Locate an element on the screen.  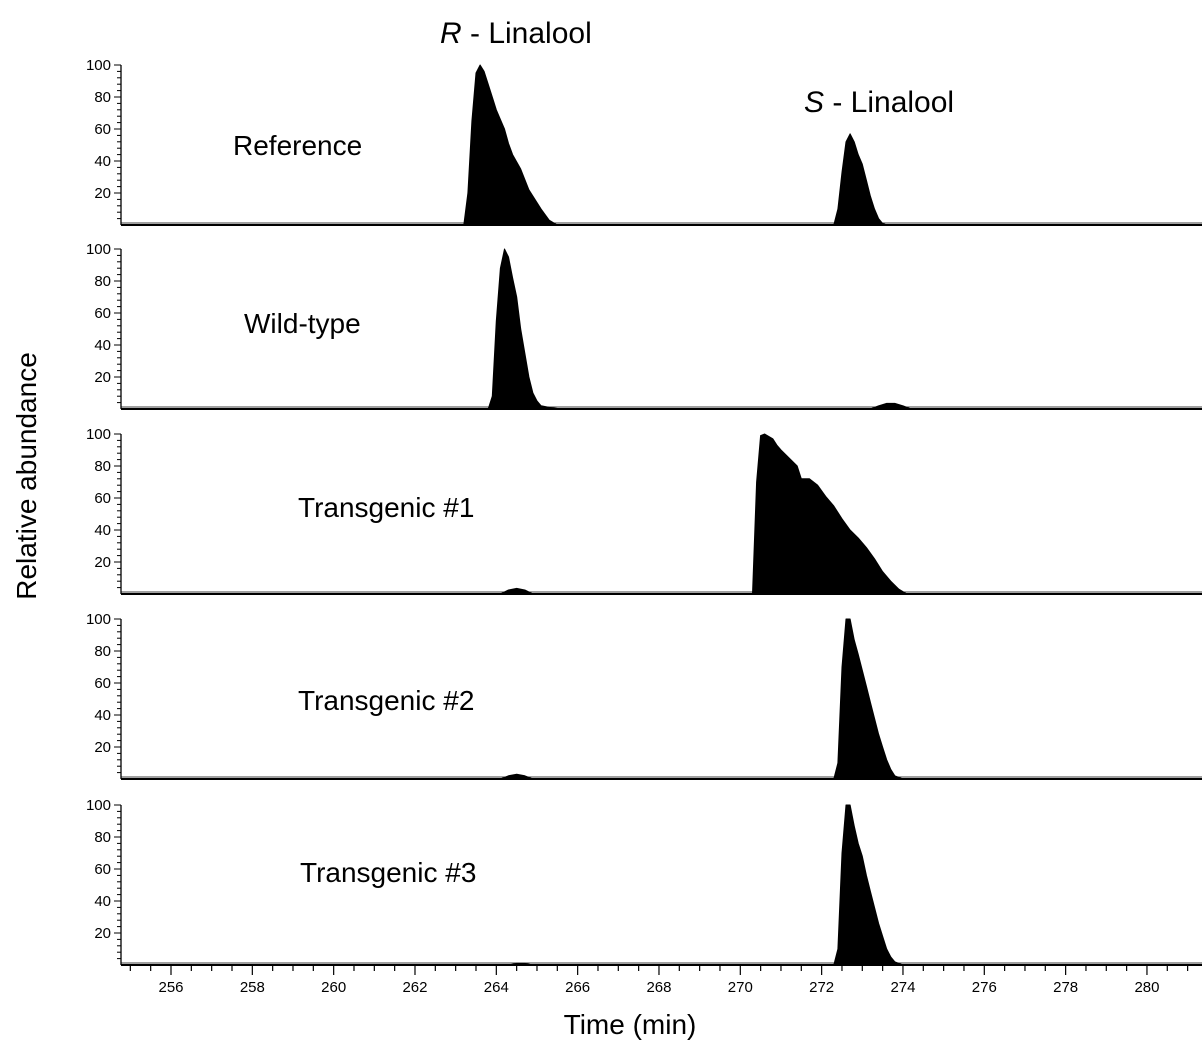
x-tick-label: 256 is located at coordinates (170, 987).